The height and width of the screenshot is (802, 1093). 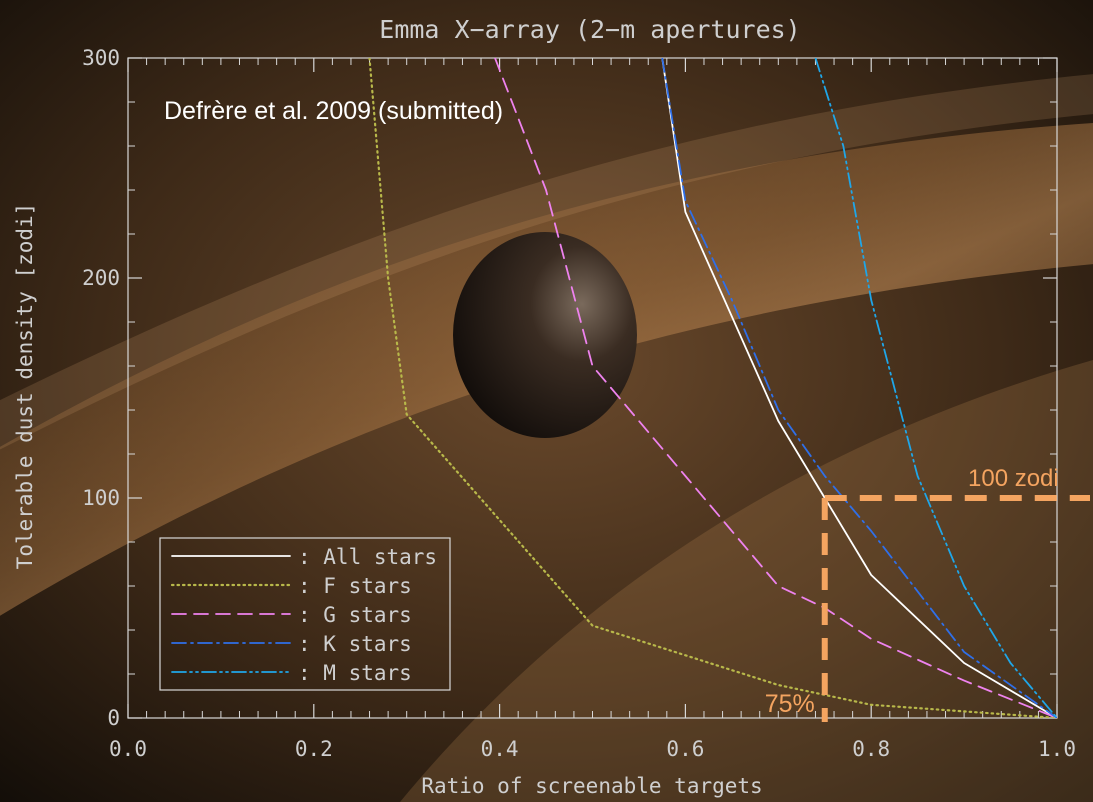 What do you see at coordinates (128, 749) in the screenshot?
I see `x-tick-label: 0.0` at bounding box center [128, 749].